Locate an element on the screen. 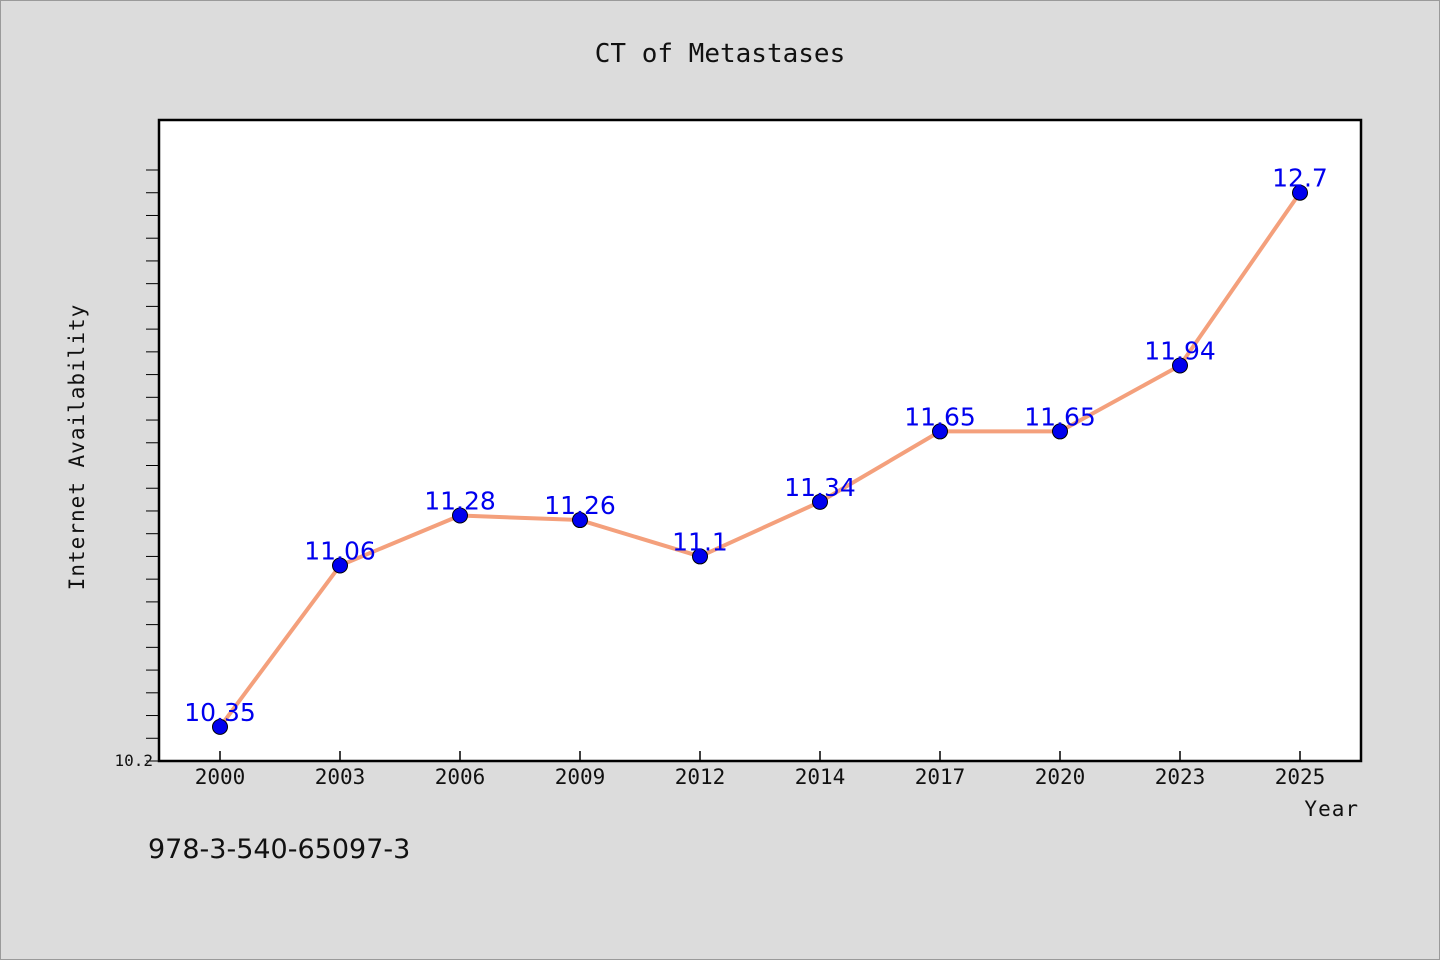  data-label: 11.94 is located at coordinates (1180, 350).